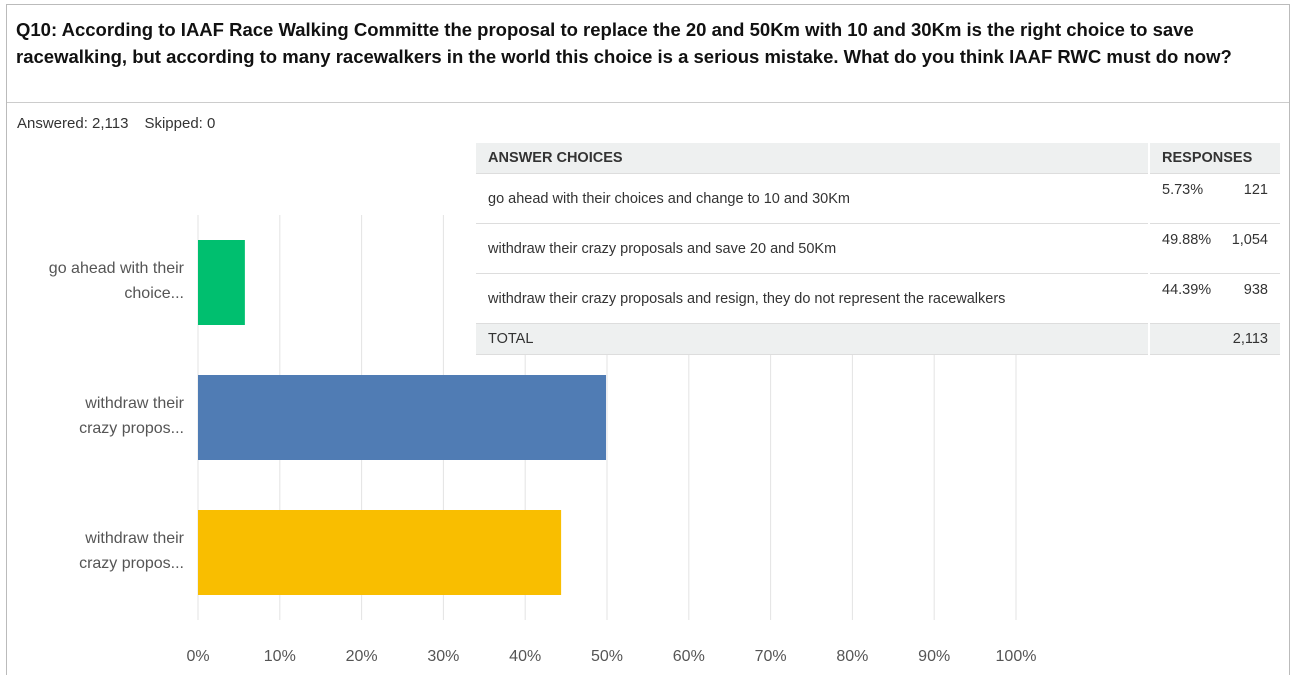 The height and width of the screenshot is (675, 1296). I want to click on count: 1,054, so click(1251, 248).